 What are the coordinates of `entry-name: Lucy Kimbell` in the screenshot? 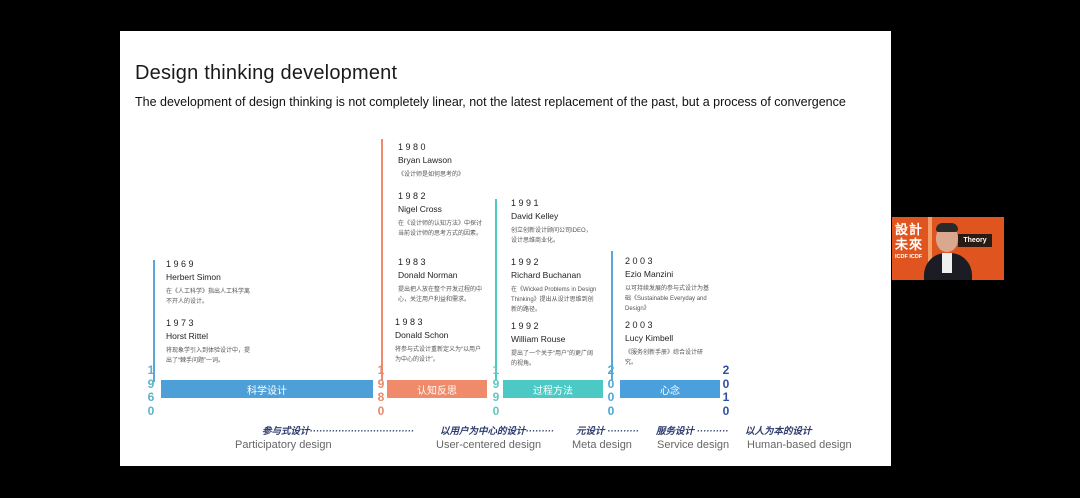 It's located at (649, 338).